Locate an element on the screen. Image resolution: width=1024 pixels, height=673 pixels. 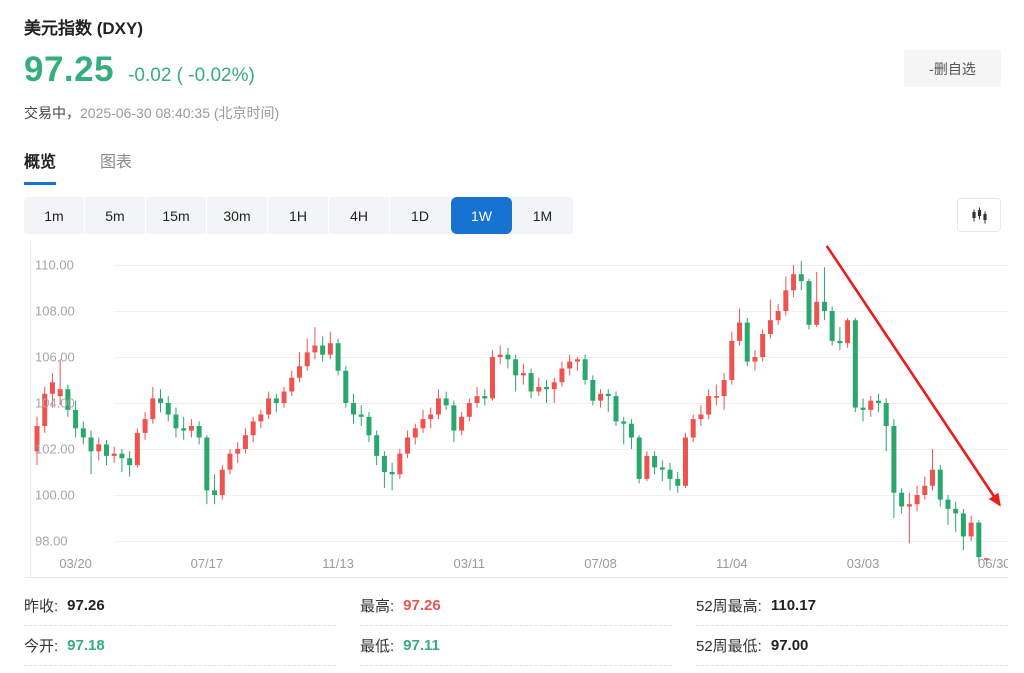
y-axis-label: 98.00 is located at coordinates (51, 541).